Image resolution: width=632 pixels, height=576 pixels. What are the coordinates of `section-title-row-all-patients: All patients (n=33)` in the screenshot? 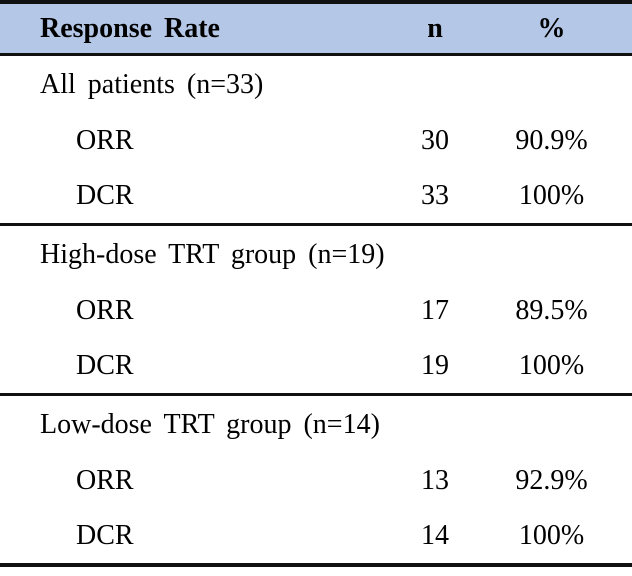 It's located at (316, 84).